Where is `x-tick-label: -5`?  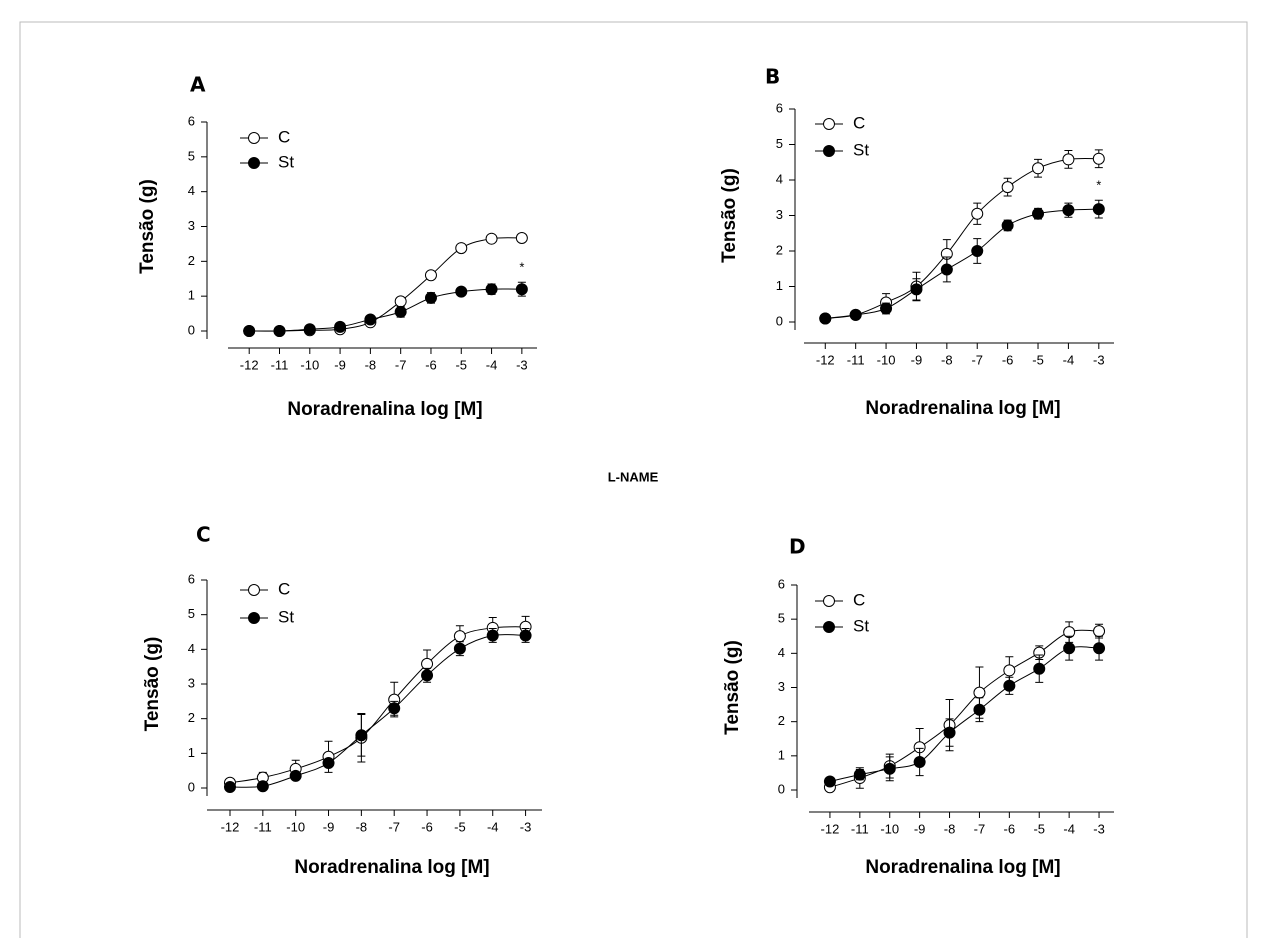 x-tick-label: -5 is located at coordinates (460, 826).